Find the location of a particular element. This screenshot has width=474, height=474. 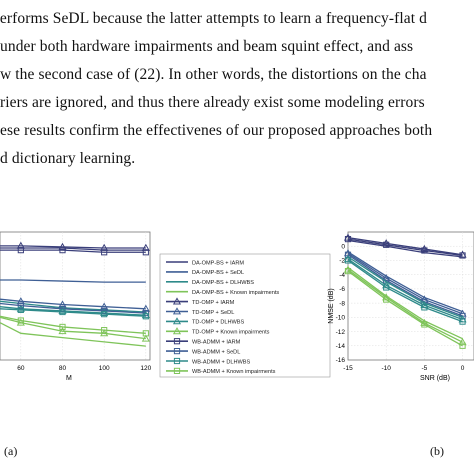

chart-a: 60 80 100 120 M is located at coordinates (76, 306).